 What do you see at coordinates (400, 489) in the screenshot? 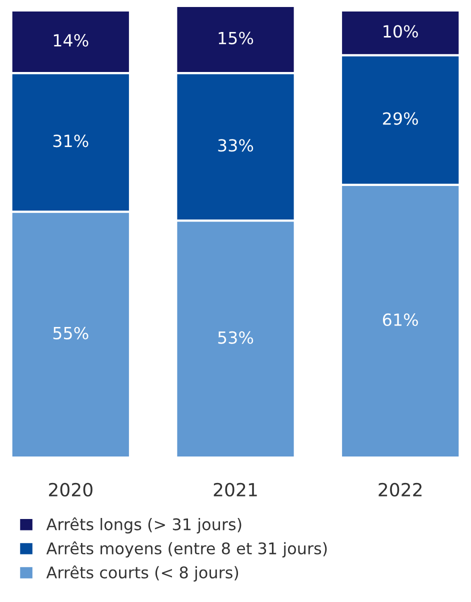
I see `x-tick-label: 2022` at bounding box center [400, 489].